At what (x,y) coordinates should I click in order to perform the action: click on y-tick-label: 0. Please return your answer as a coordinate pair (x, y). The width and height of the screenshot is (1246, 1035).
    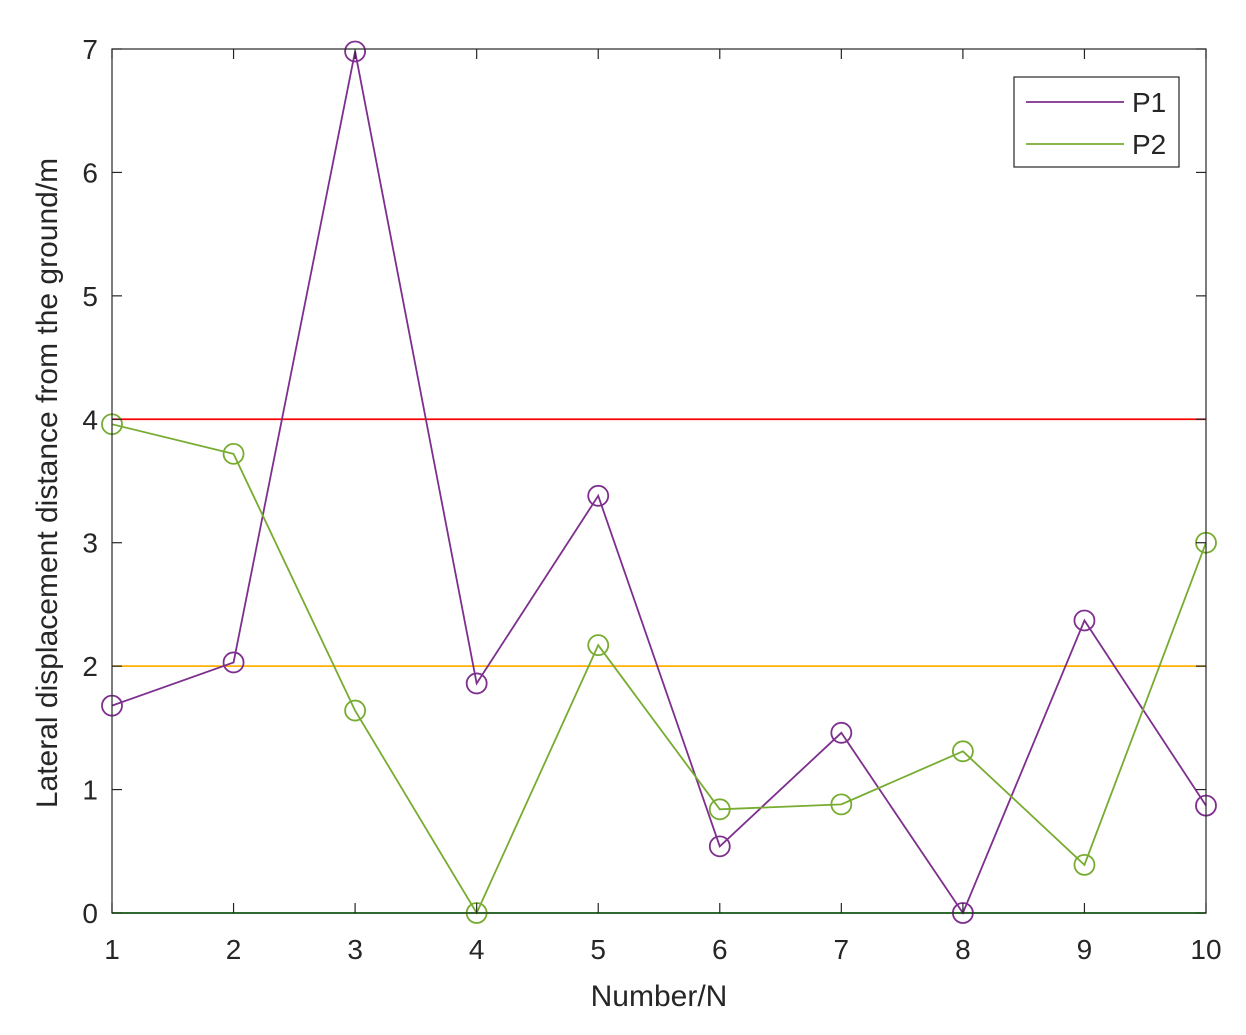
    Looking at the image, I should click on (90, 913).